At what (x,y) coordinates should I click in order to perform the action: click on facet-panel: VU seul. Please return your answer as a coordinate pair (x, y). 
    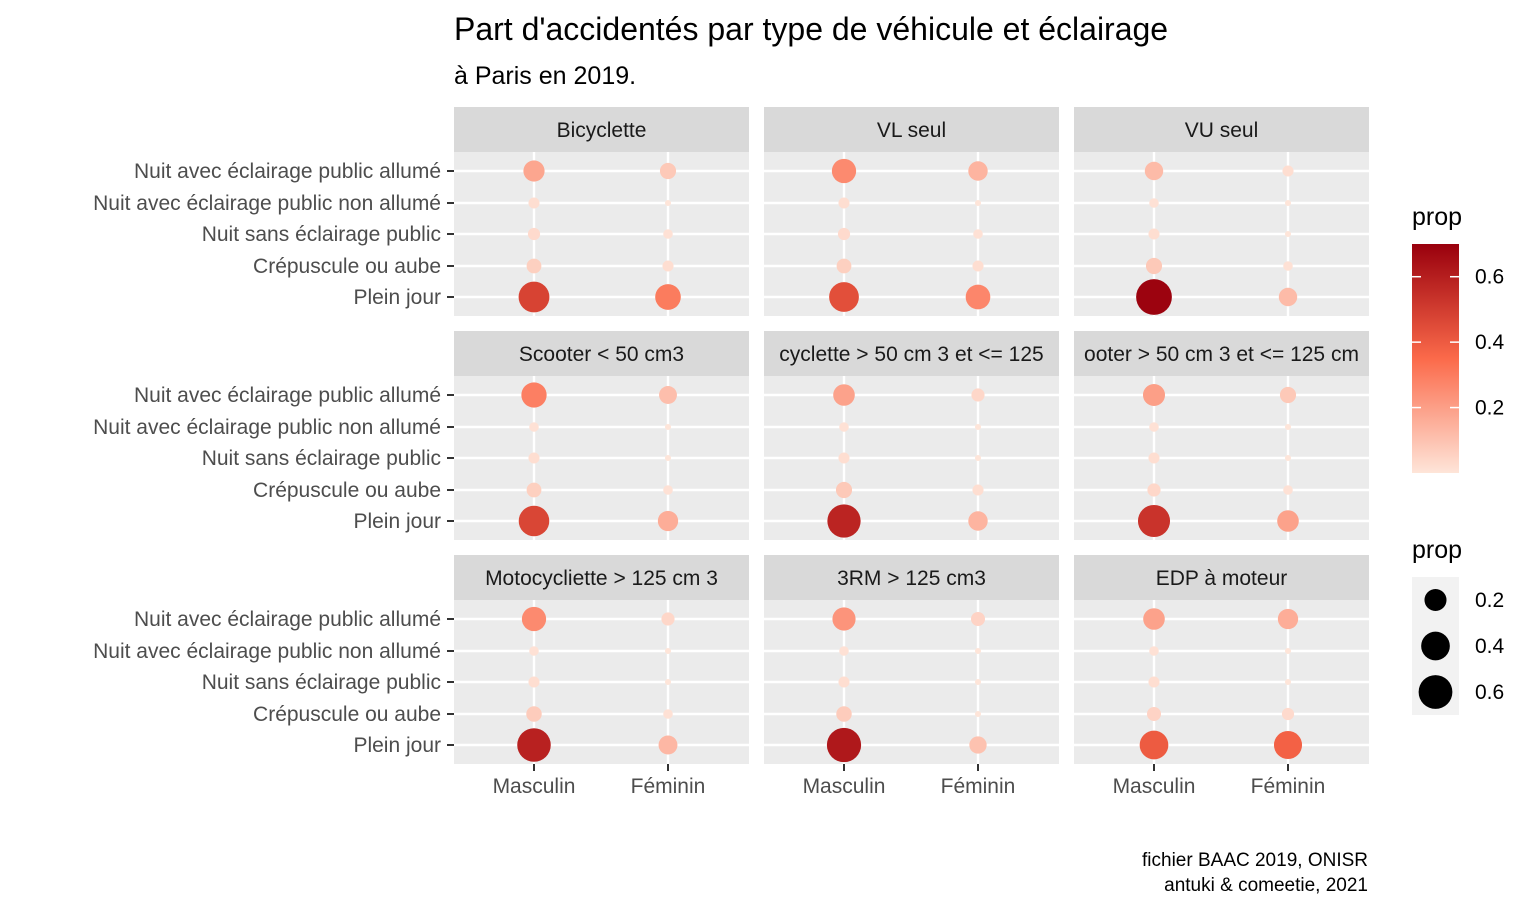
    Looking at the image, I should click on (1221, 211).